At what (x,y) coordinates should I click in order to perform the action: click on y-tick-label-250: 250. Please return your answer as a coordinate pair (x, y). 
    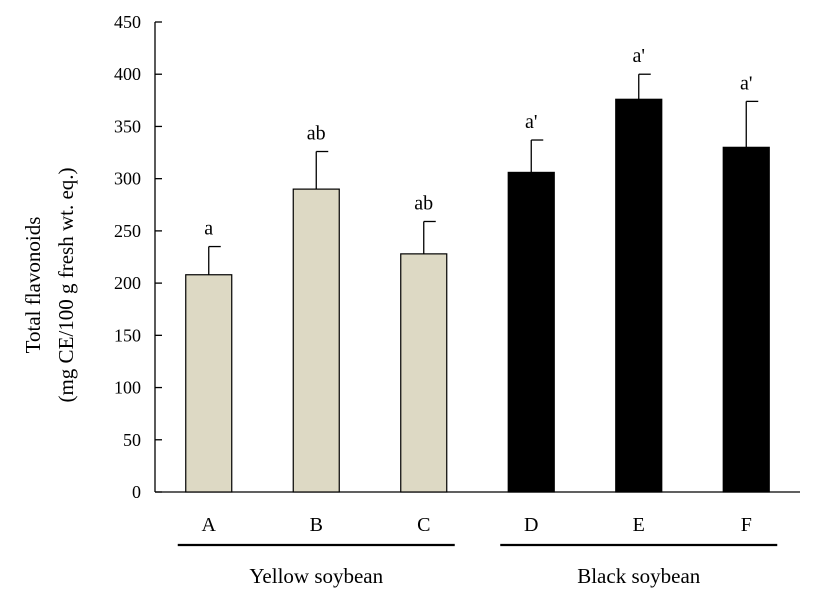
    Looking at the image, I should click on (127, 231).